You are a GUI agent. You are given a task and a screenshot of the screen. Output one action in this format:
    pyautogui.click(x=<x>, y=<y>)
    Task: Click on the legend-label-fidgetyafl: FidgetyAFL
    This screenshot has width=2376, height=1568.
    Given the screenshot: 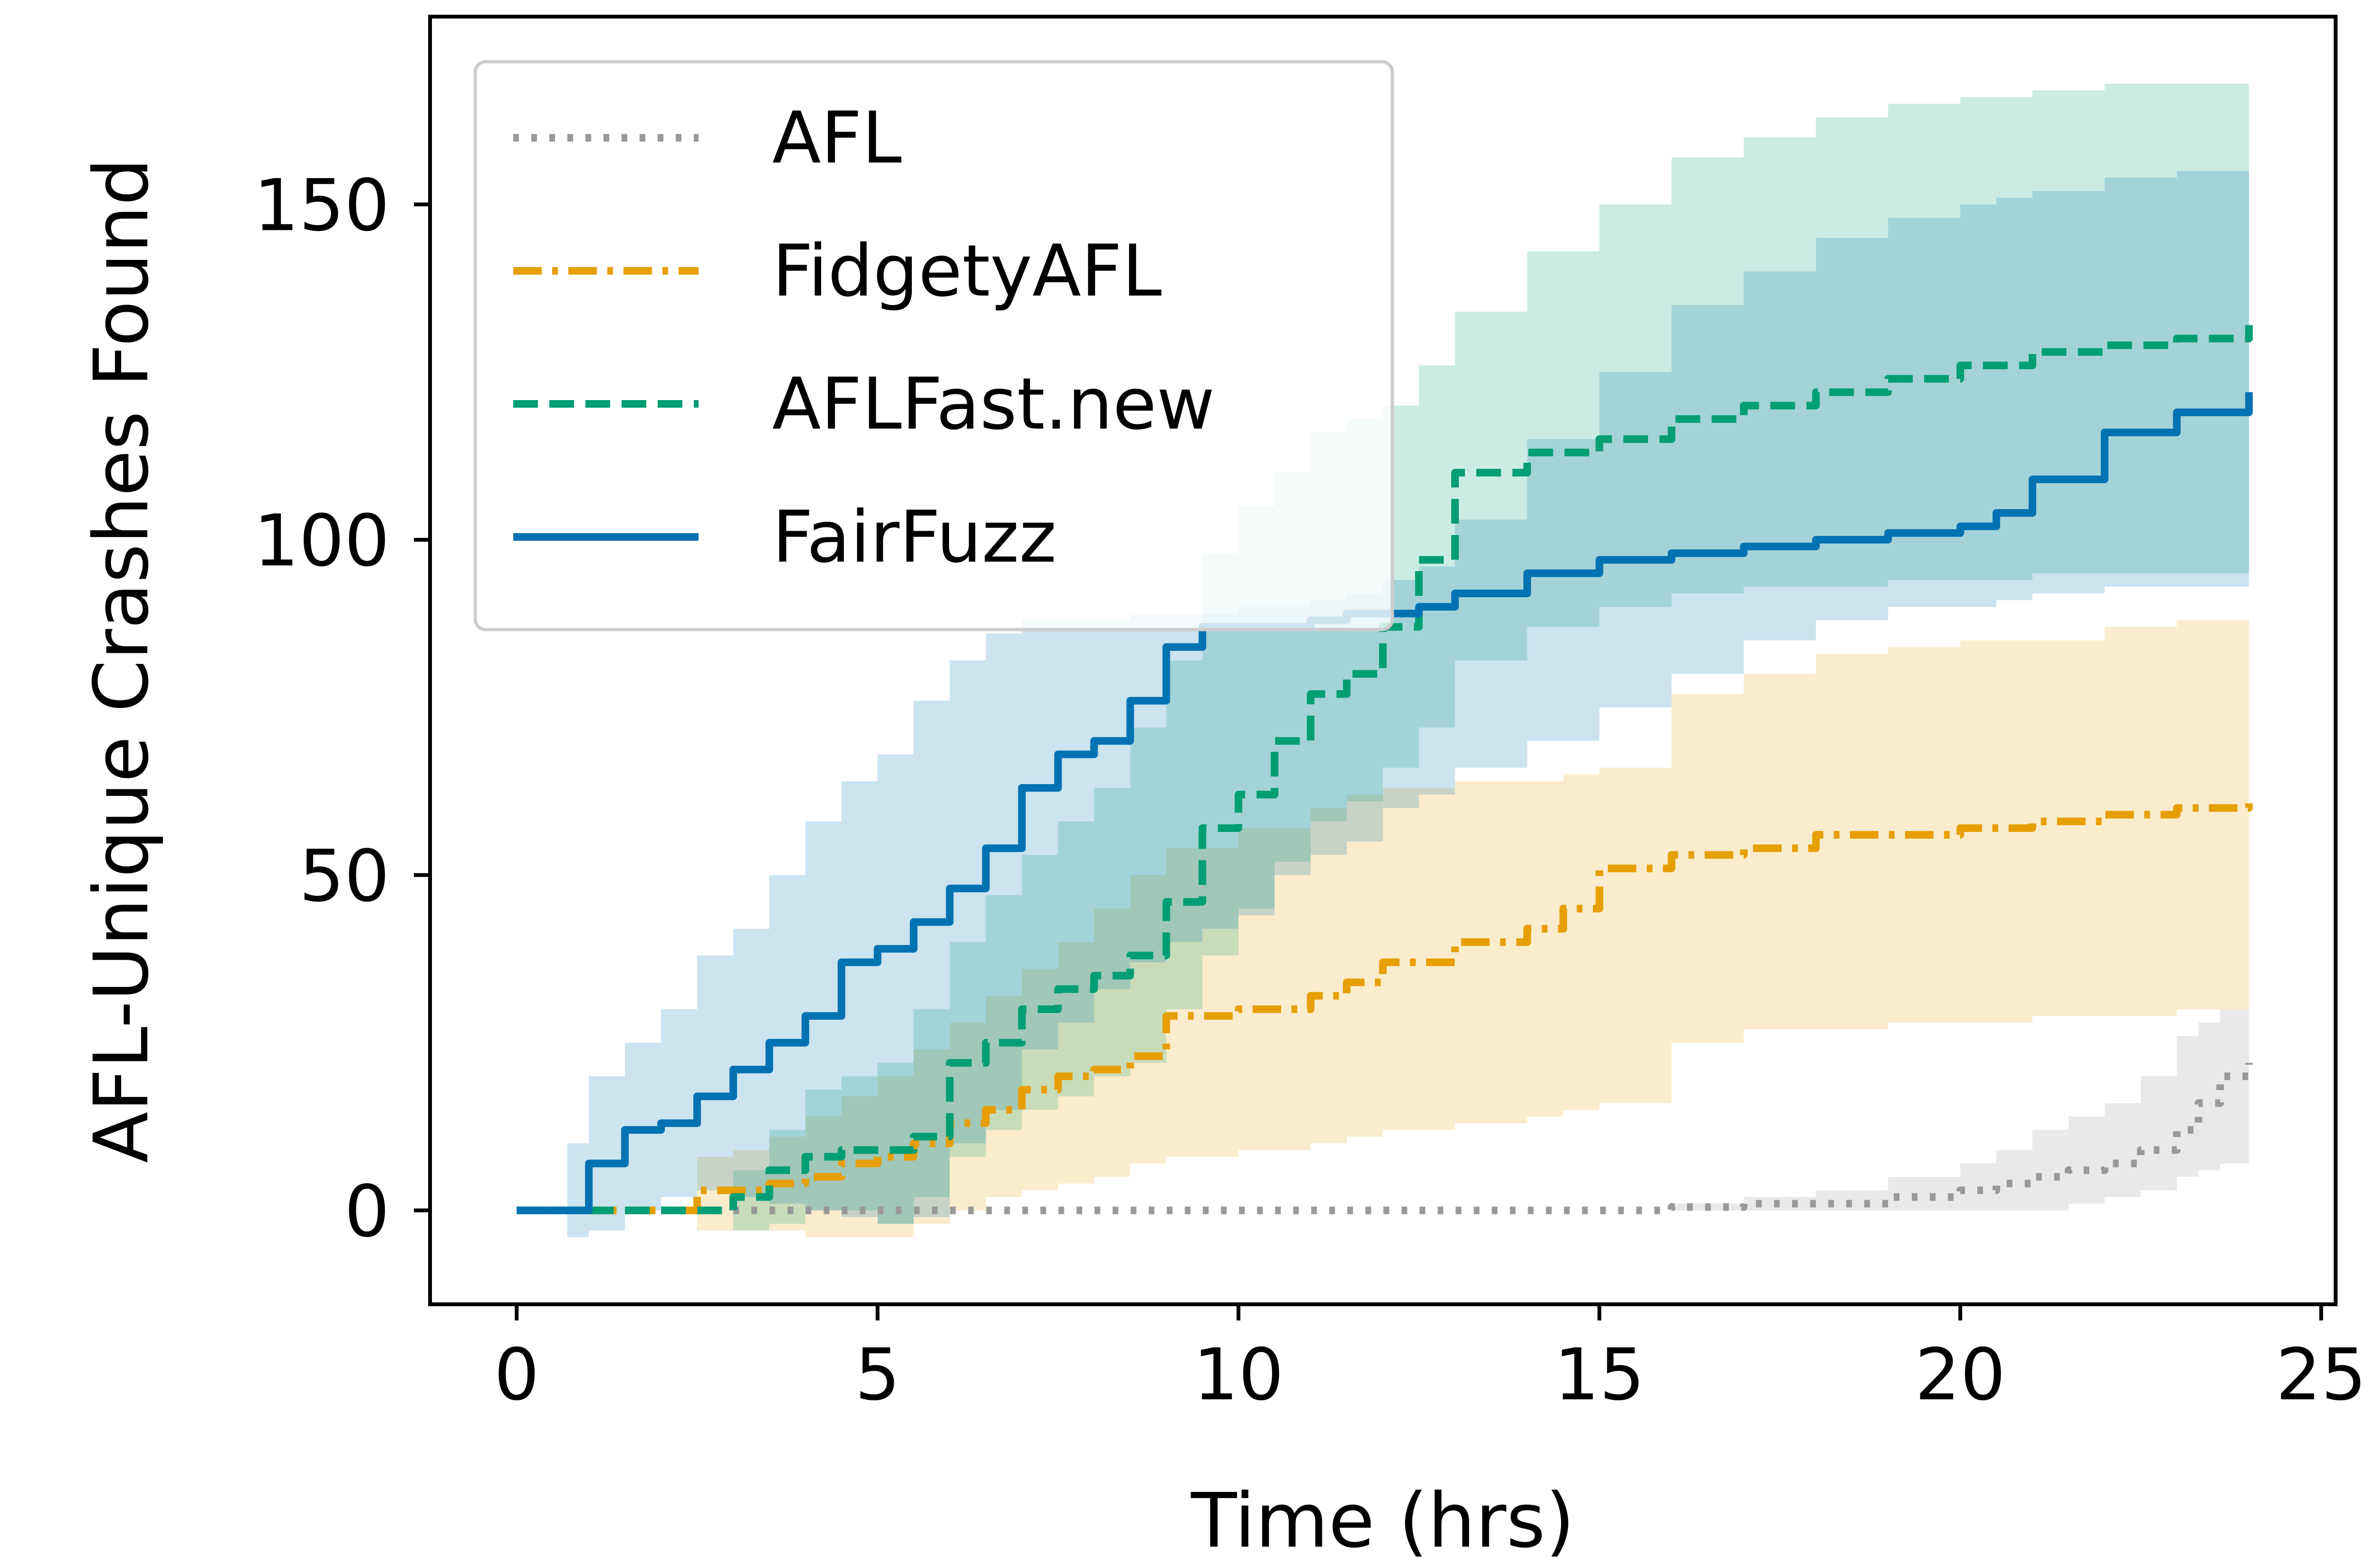 What is the action you would take?
    pyautogui.click(x=967, y=271)
    